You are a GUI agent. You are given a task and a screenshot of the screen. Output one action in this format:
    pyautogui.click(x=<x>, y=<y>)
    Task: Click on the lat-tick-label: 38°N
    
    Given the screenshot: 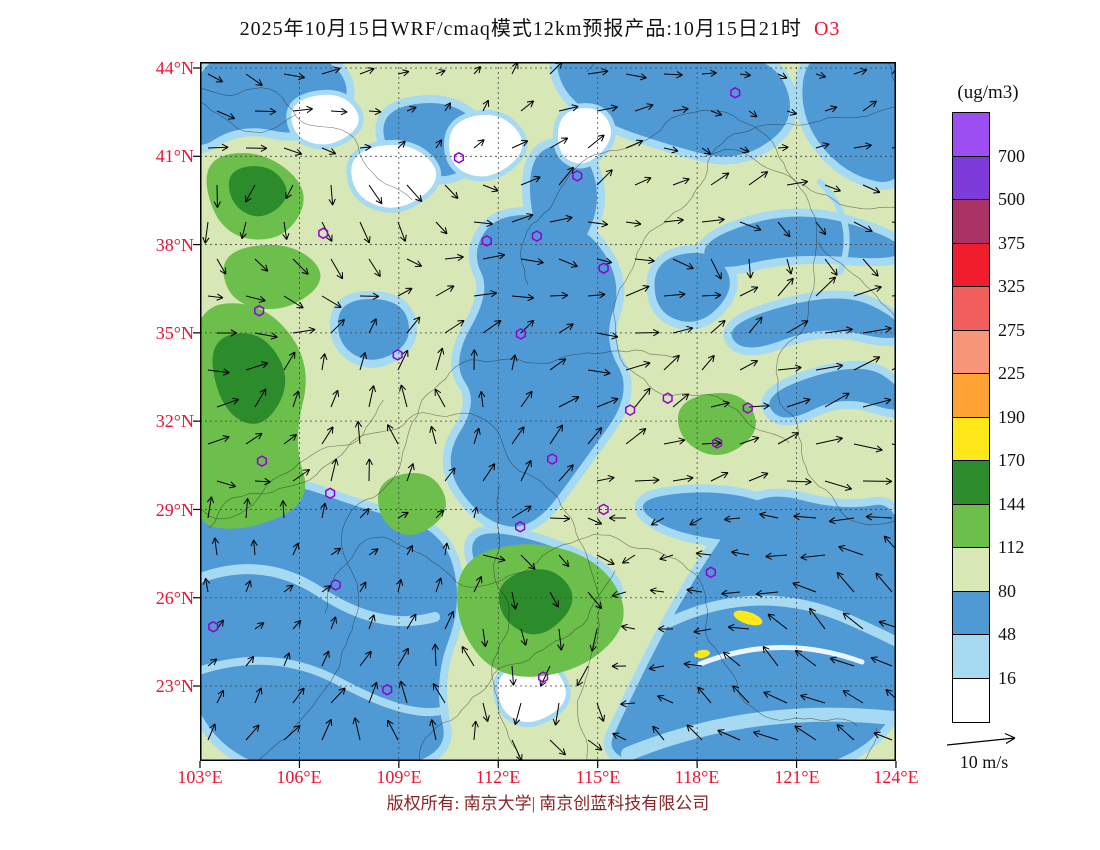 What is the action you would take?
    pyautogui.click(x=174, y=245)
    